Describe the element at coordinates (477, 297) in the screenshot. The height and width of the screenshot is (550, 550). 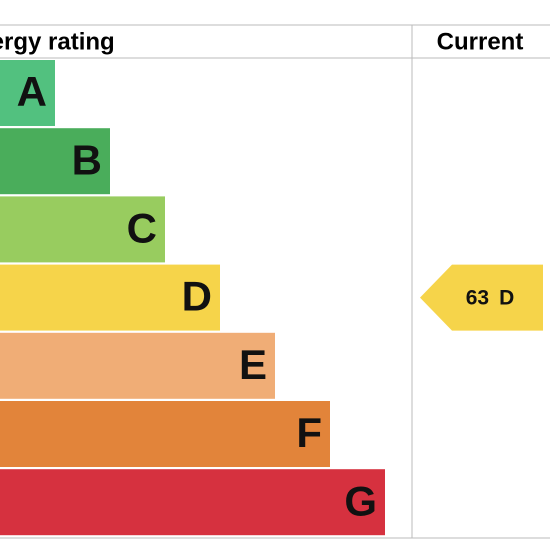
I see `current-score: 63` at that location.